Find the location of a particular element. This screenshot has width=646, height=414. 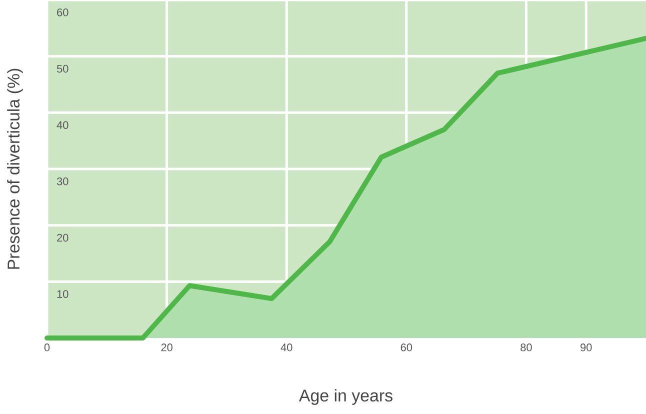

y-tick-label: 30 is located at coordinates (62, 182).